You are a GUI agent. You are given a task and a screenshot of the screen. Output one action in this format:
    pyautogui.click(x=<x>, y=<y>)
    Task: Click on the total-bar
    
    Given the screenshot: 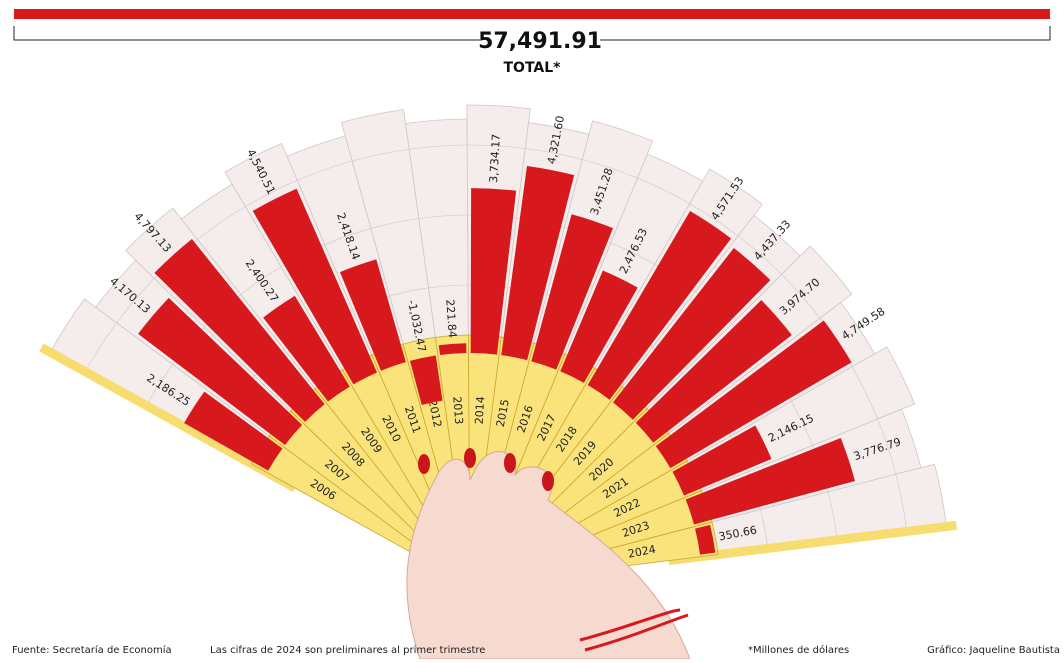 What is the action you would take?
    pyautogui.click(x=532, y=14)
    